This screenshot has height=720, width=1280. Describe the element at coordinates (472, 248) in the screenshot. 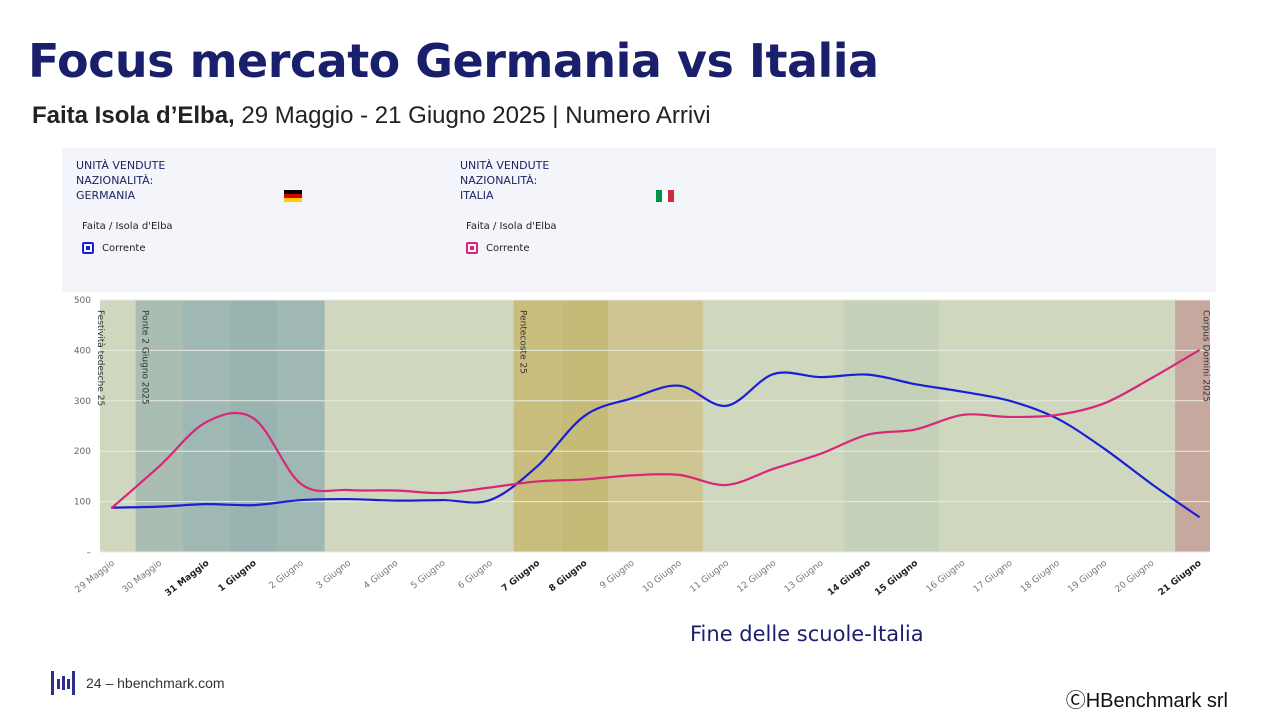

I see `italy-legend-swatch` at that location.